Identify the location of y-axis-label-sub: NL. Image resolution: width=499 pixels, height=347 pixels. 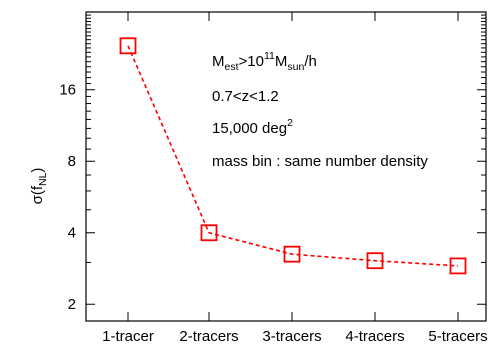
(43, 179).